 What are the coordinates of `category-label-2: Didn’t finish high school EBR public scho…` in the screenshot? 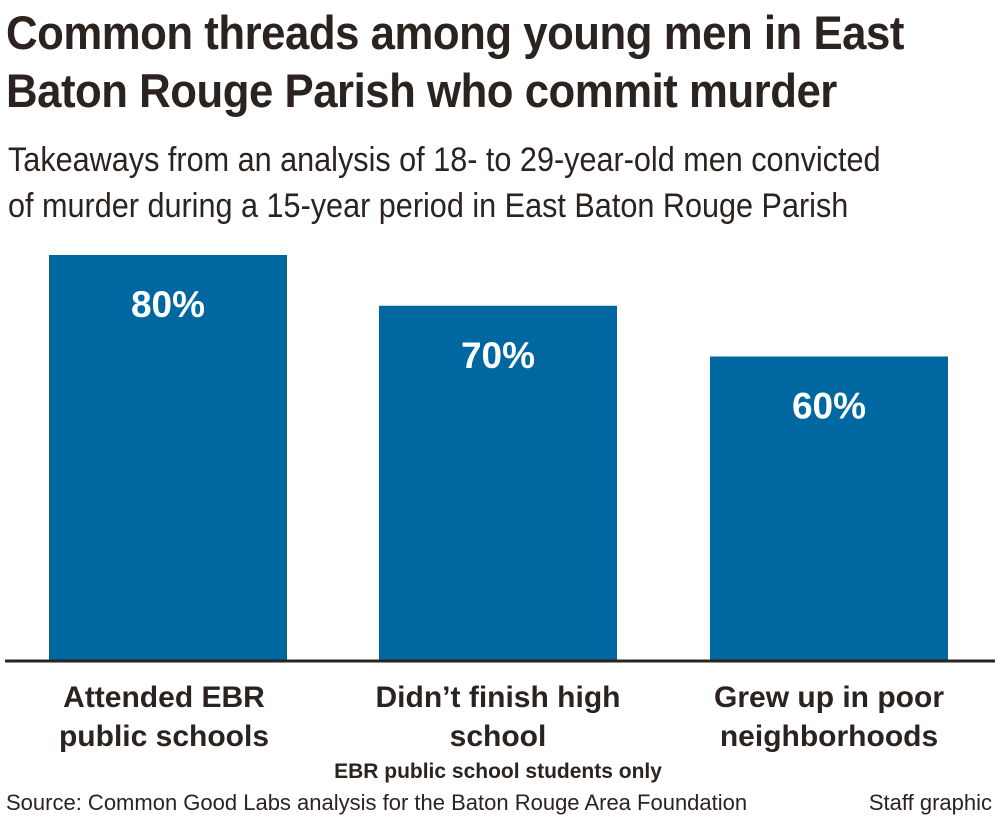 It's located at (498, 732).